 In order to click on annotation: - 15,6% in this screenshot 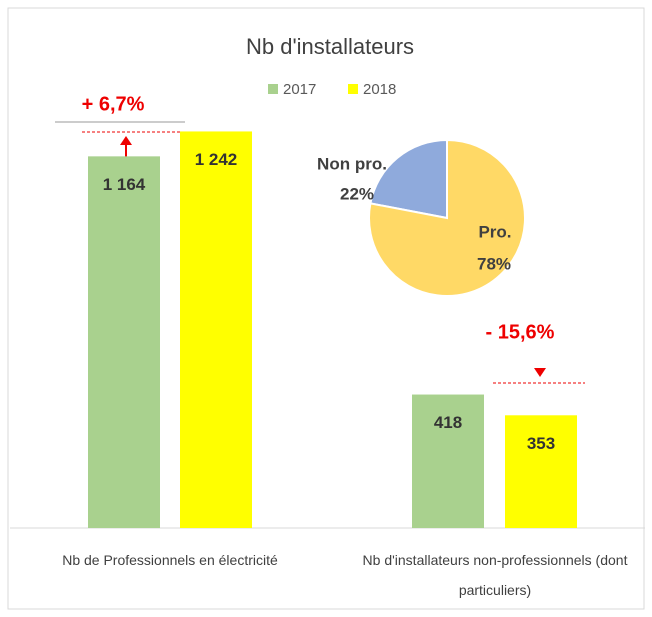, I will do `click(520, 332)`.